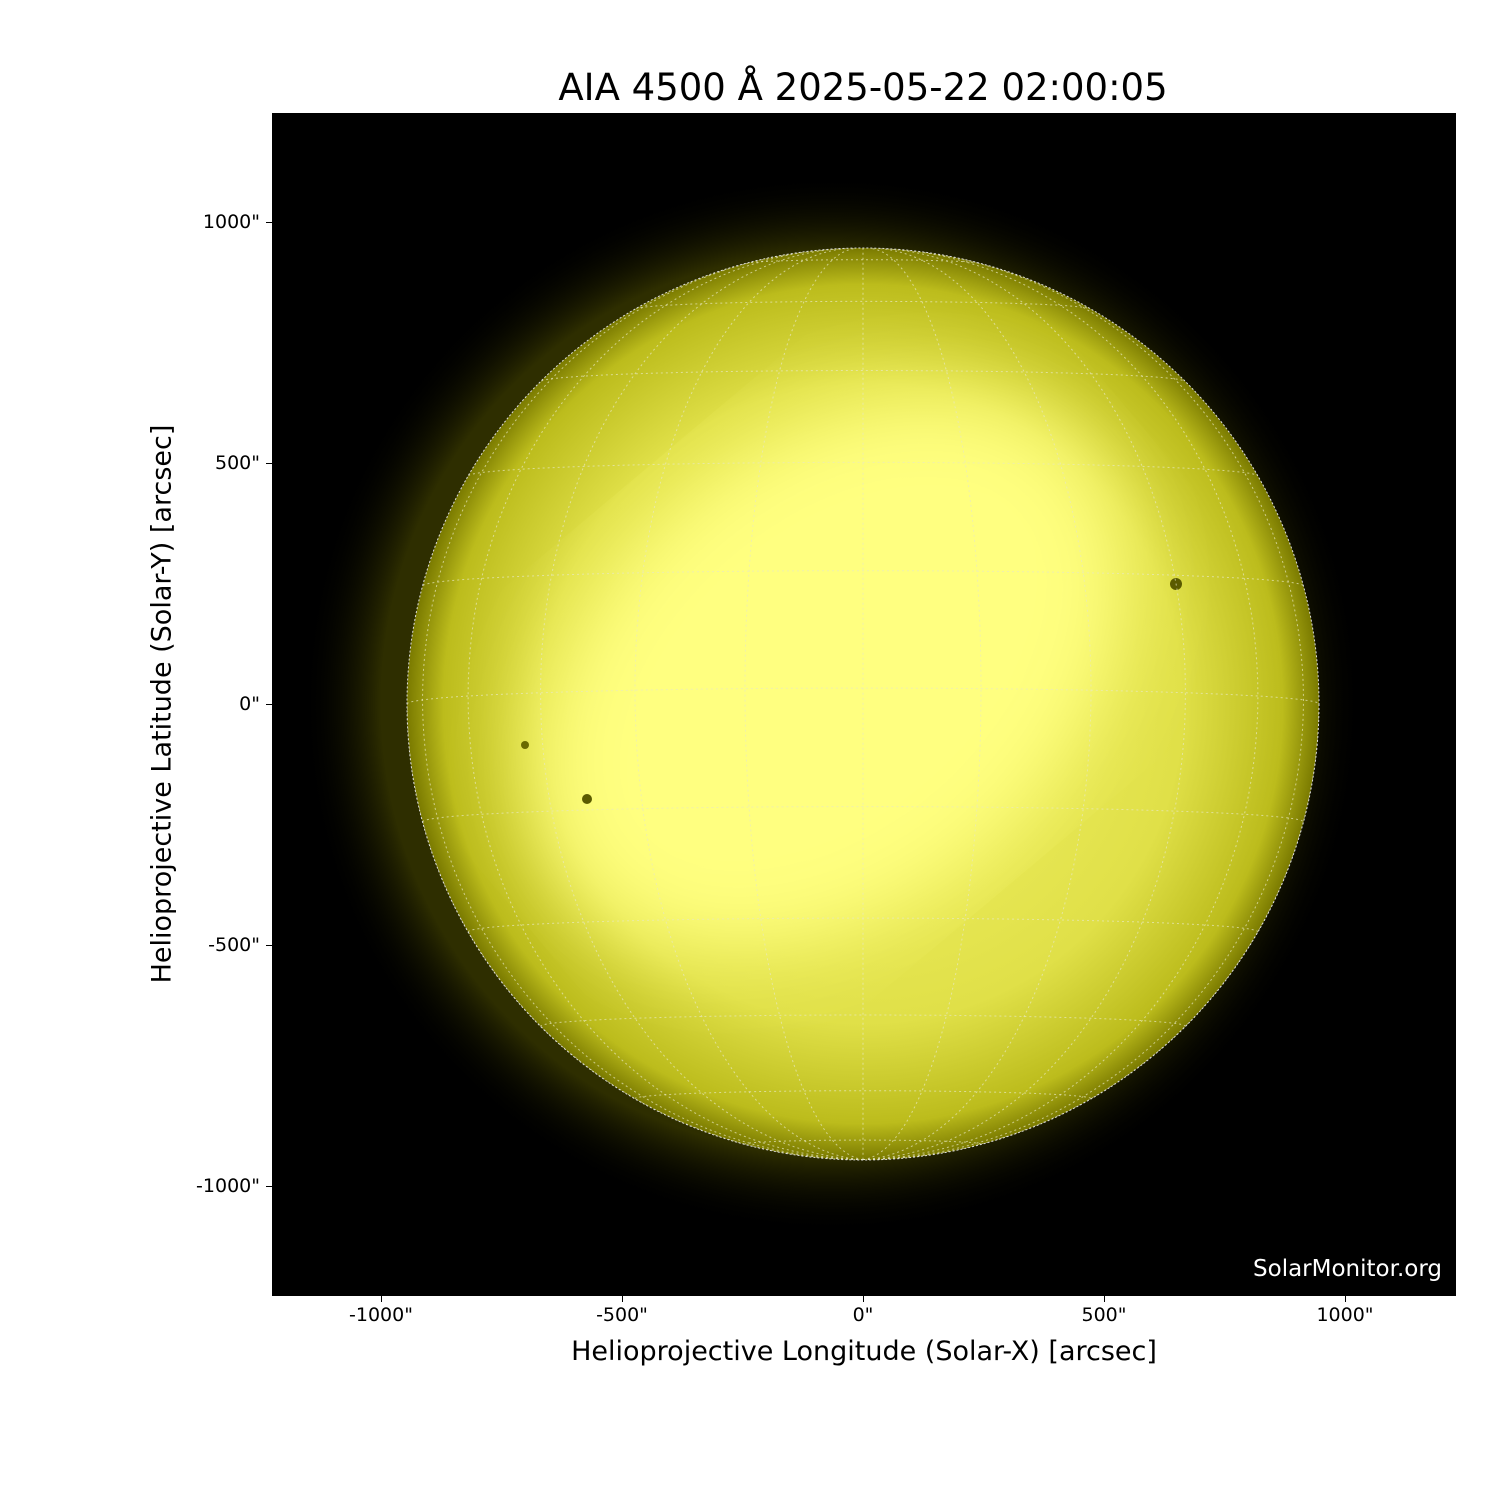  I want to click on x-tick-label: 0", so click(863, 1315).